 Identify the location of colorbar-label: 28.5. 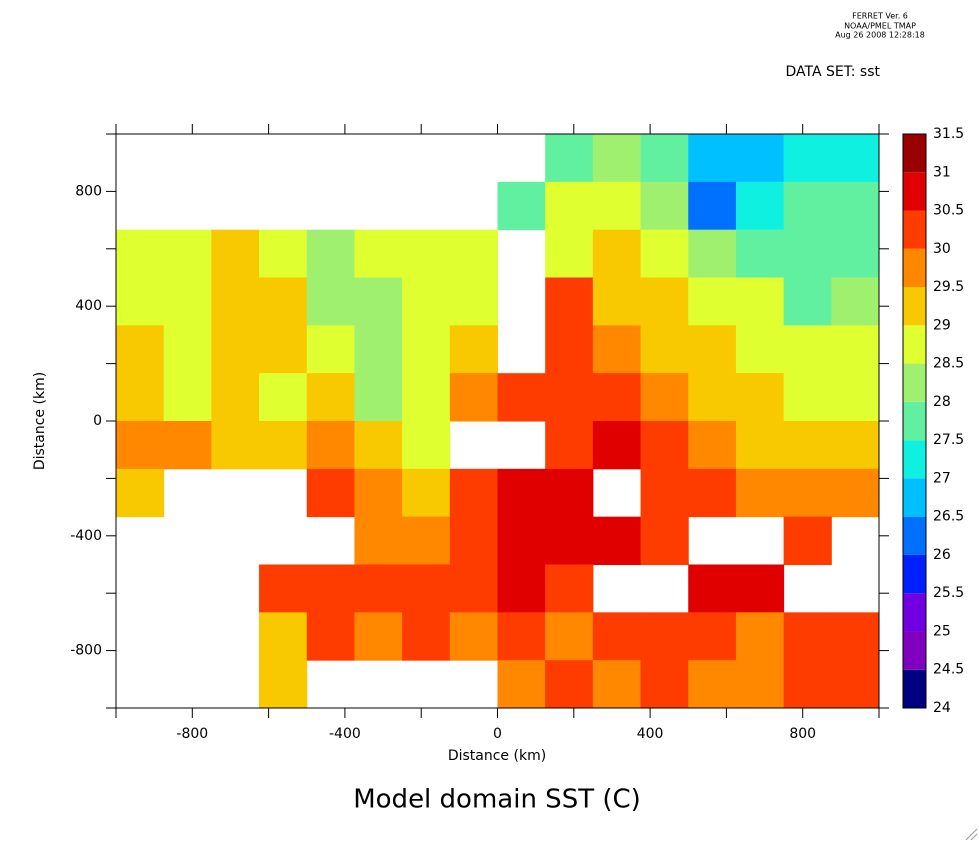
(948, 364).